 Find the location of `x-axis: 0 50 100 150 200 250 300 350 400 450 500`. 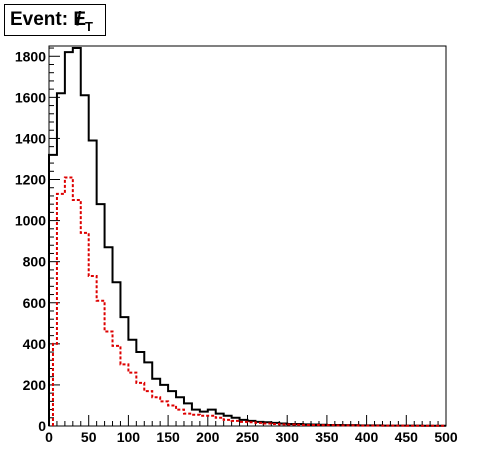

x-axis: 0 50 100 150 200 250 300 350 400 450 500 is located at coordinates (251, 430).